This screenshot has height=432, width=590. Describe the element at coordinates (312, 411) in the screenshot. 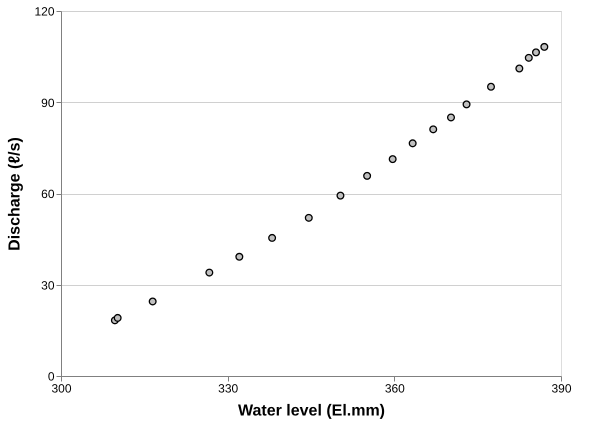

I see `x-axis-title: Water level (El.mm)` at that location.